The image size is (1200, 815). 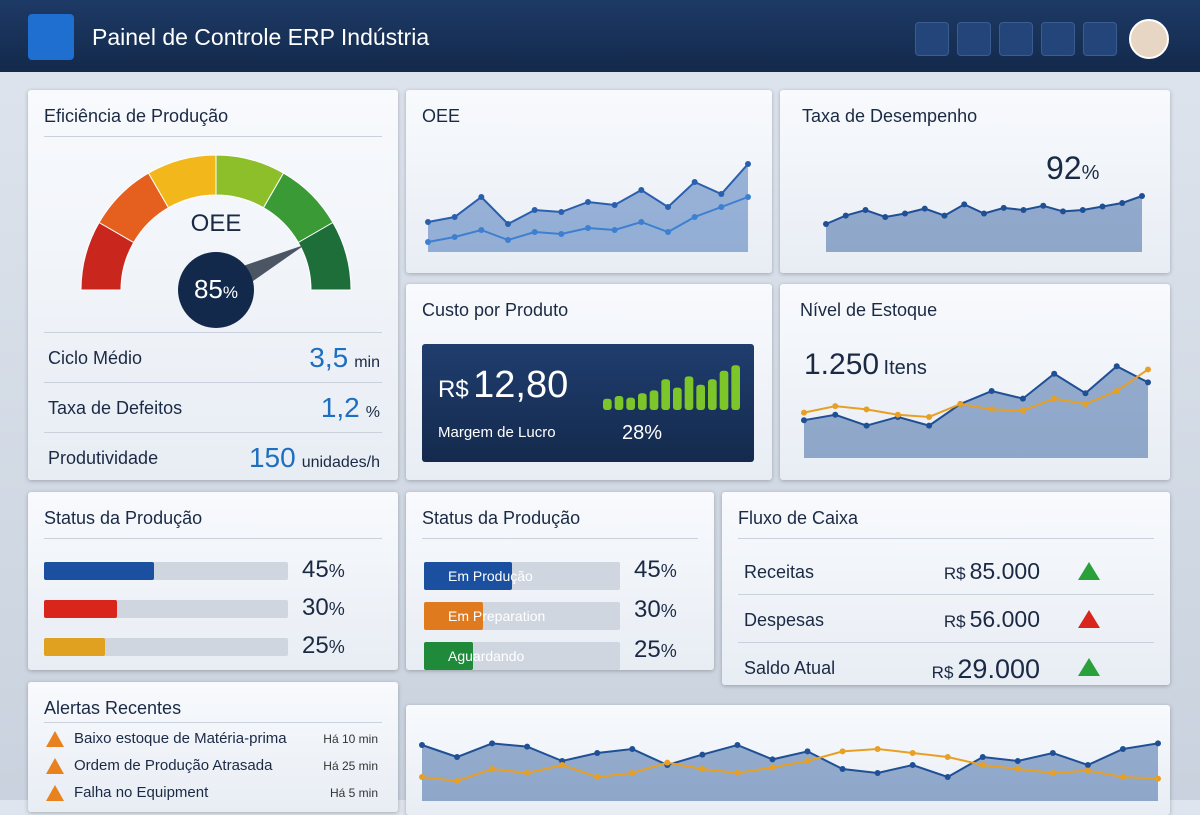 What do you see at coordinates (1100, 39) in the screenshot?
I see `refresh-icon` at bounding box center [1100, 39].